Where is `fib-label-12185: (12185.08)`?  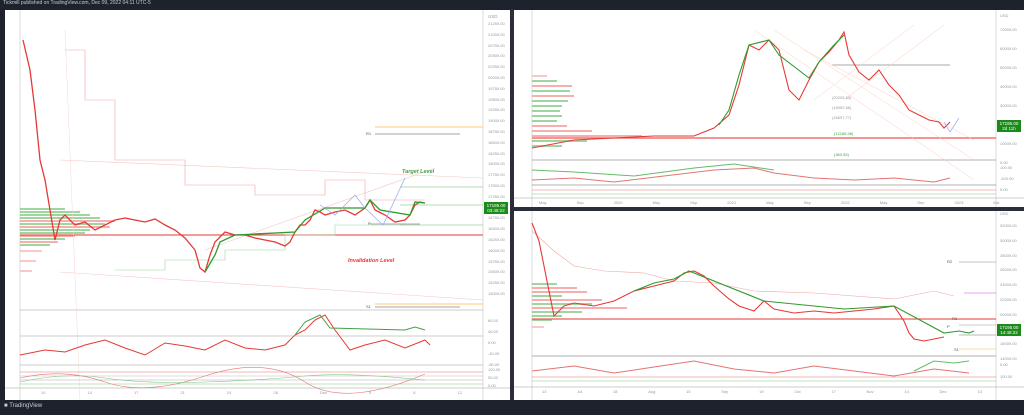
fib-label-12185: (12185.08) is located at coordinates (844, 133).